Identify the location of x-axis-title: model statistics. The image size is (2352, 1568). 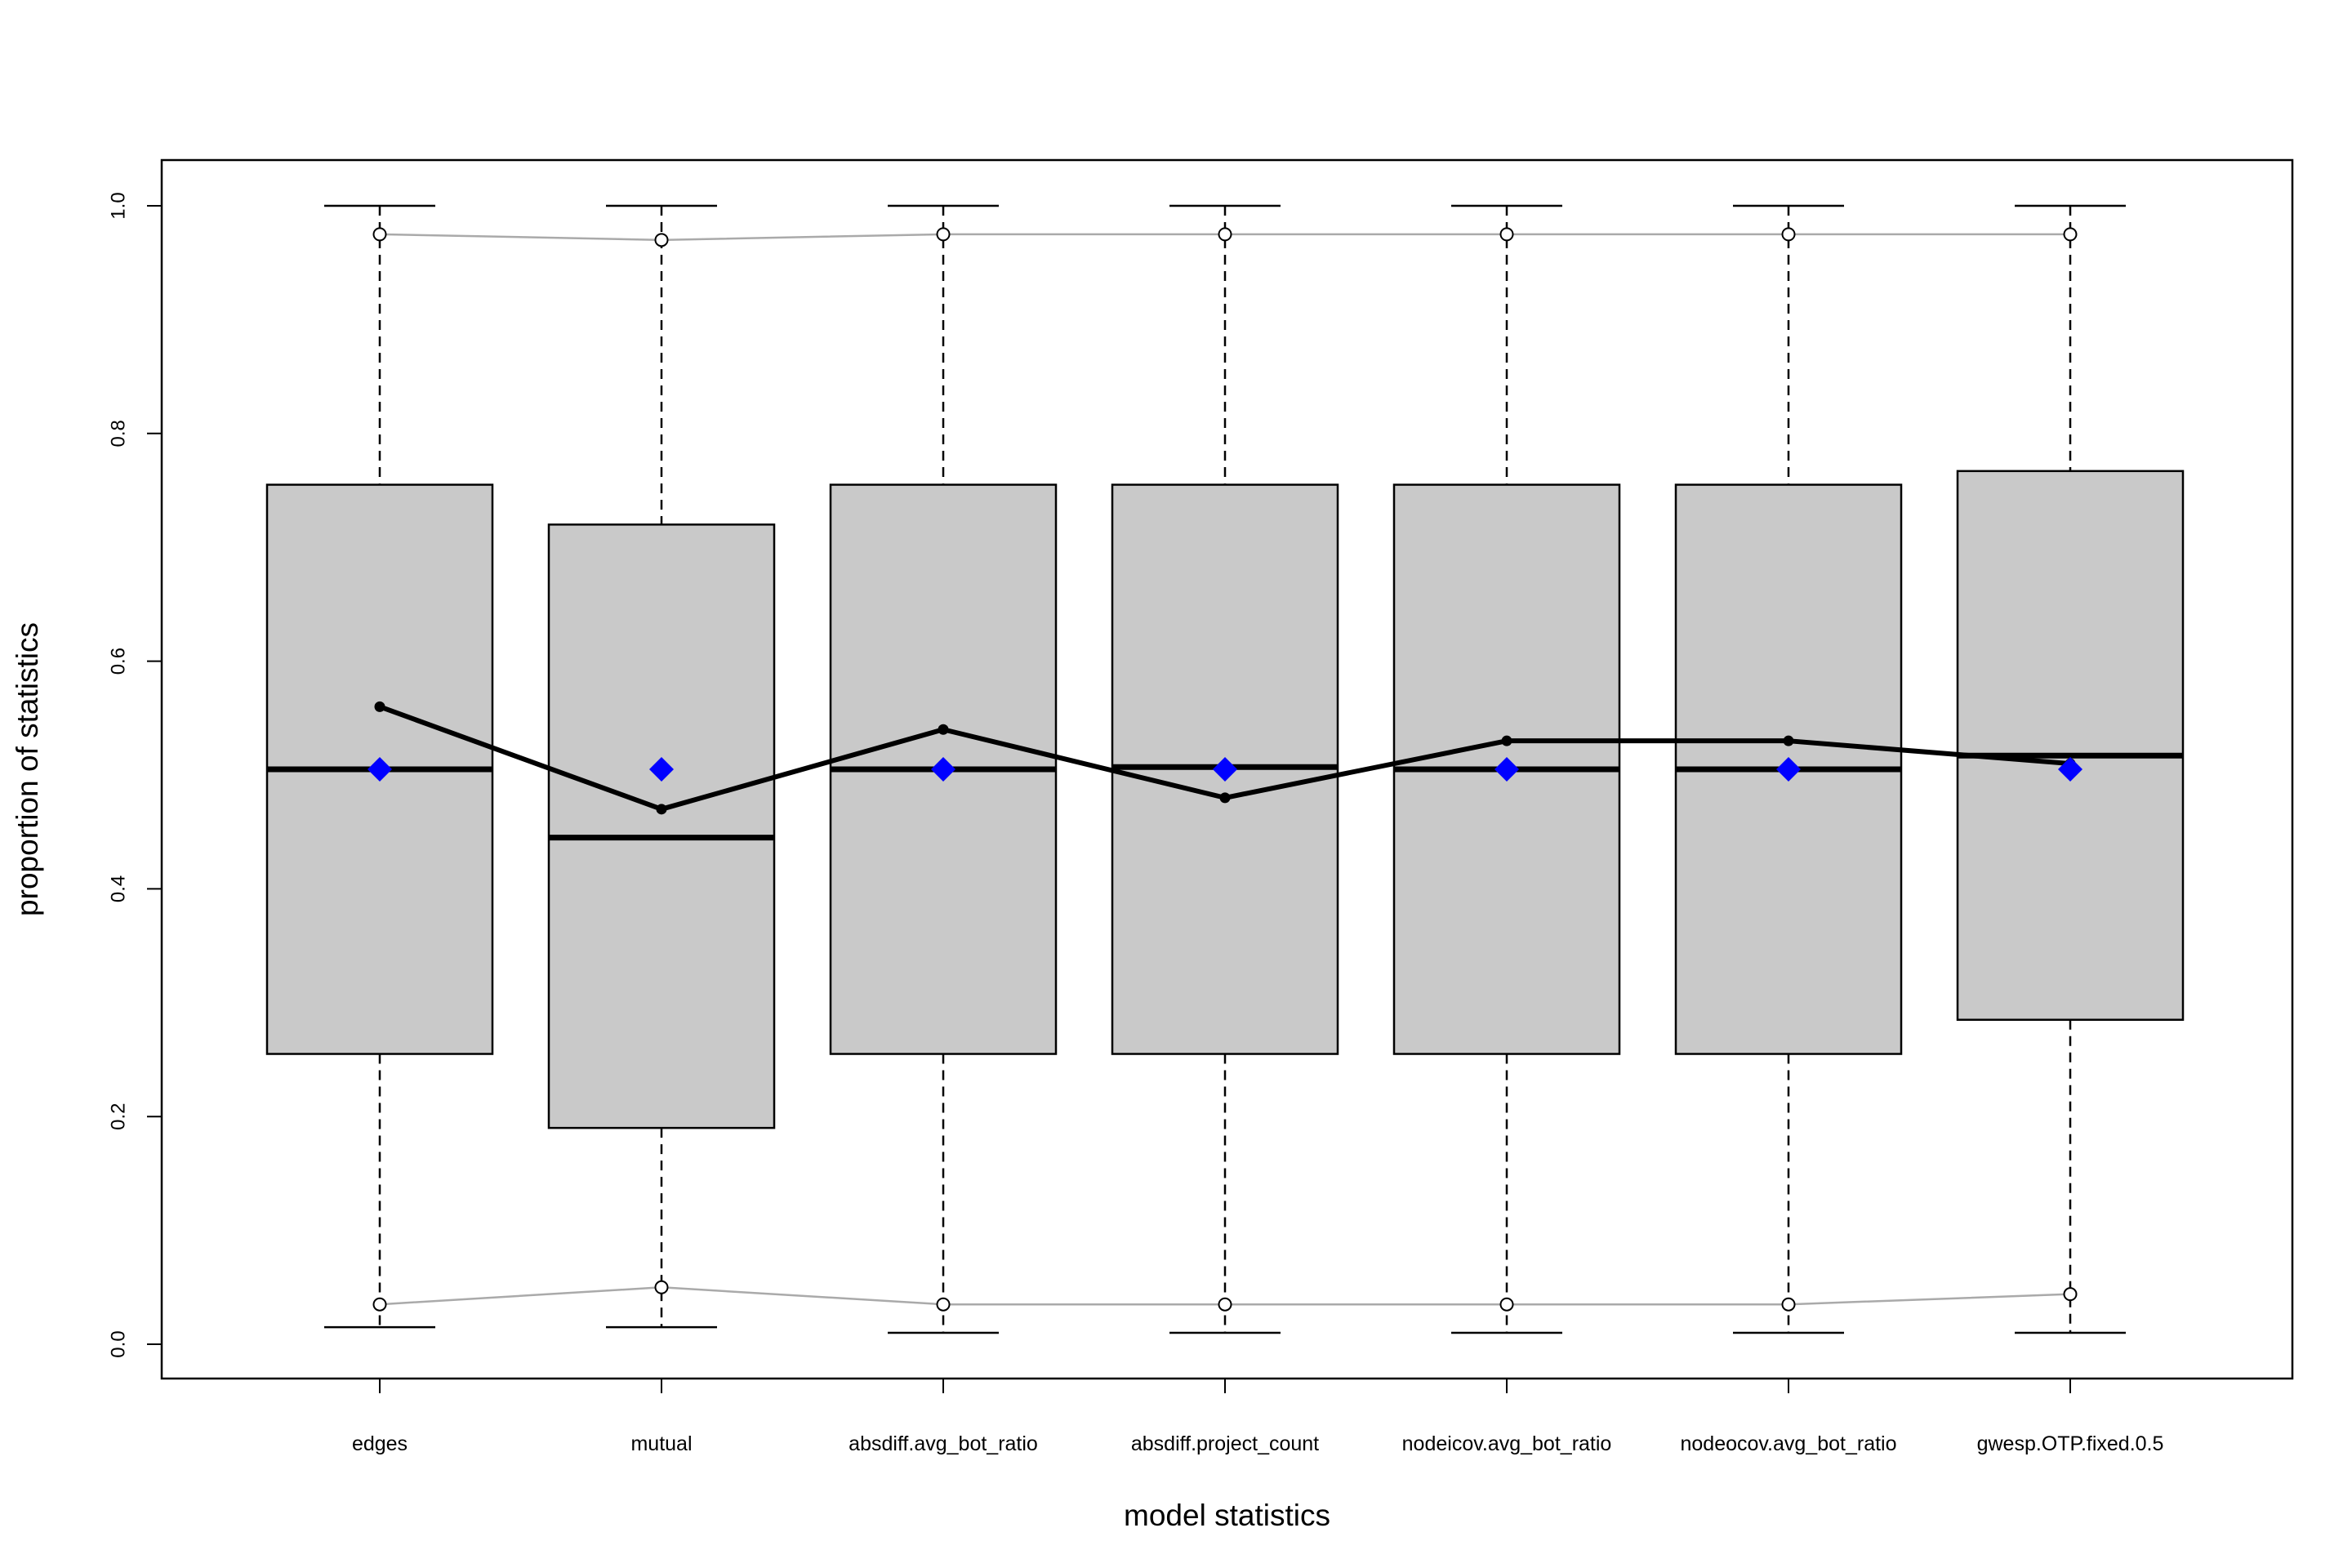
(1227, 1515).